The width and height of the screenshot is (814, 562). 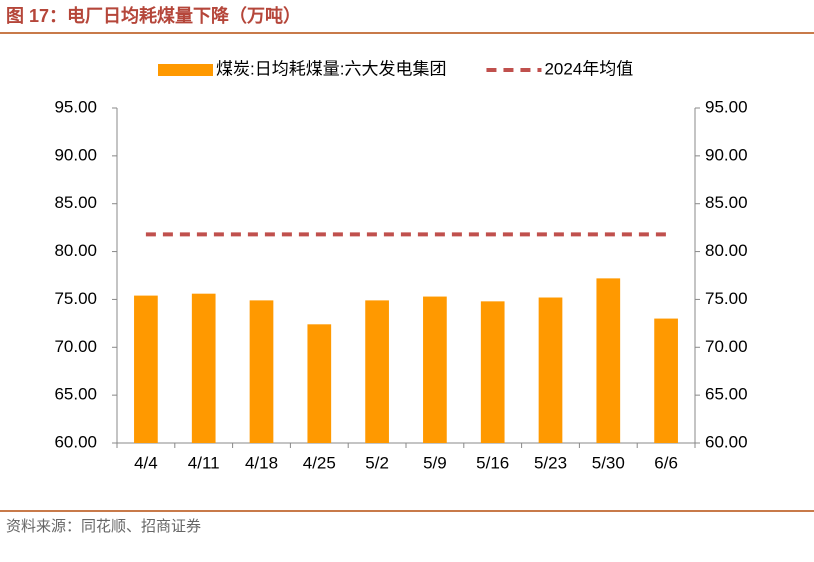 I want to click on y2-tick-label: 65.00, so click(x=726, y=394).